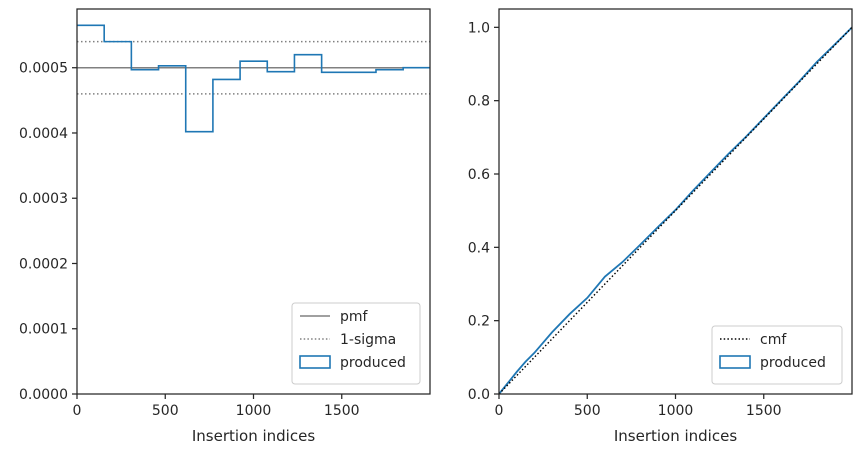  I want to click on y-tick-label: 0.6, so click(479, 175).